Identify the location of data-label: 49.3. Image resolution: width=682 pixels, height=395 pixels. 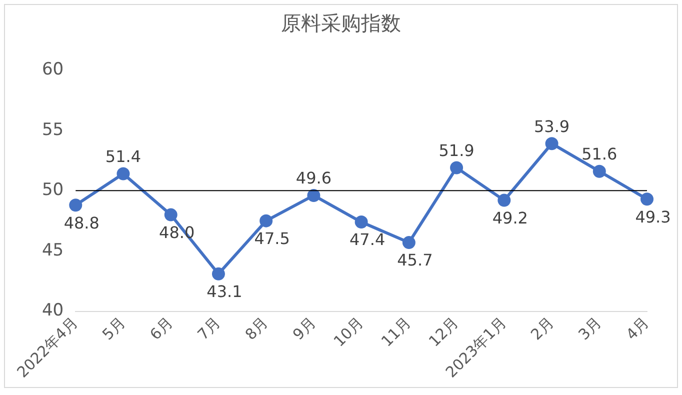
(653, 216).